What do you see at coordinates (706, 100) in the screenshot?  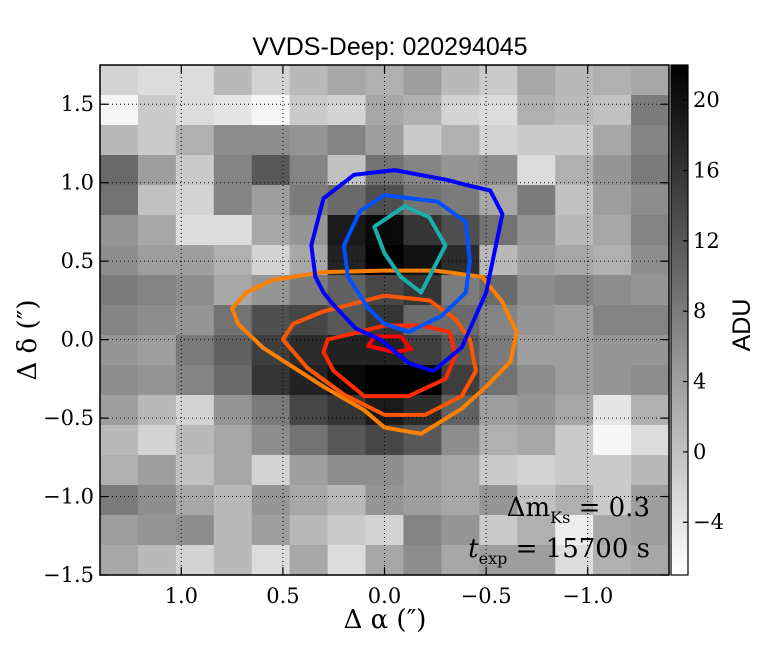 I see `colorbar-tick-label: 20` at bounding box center [706, 100].